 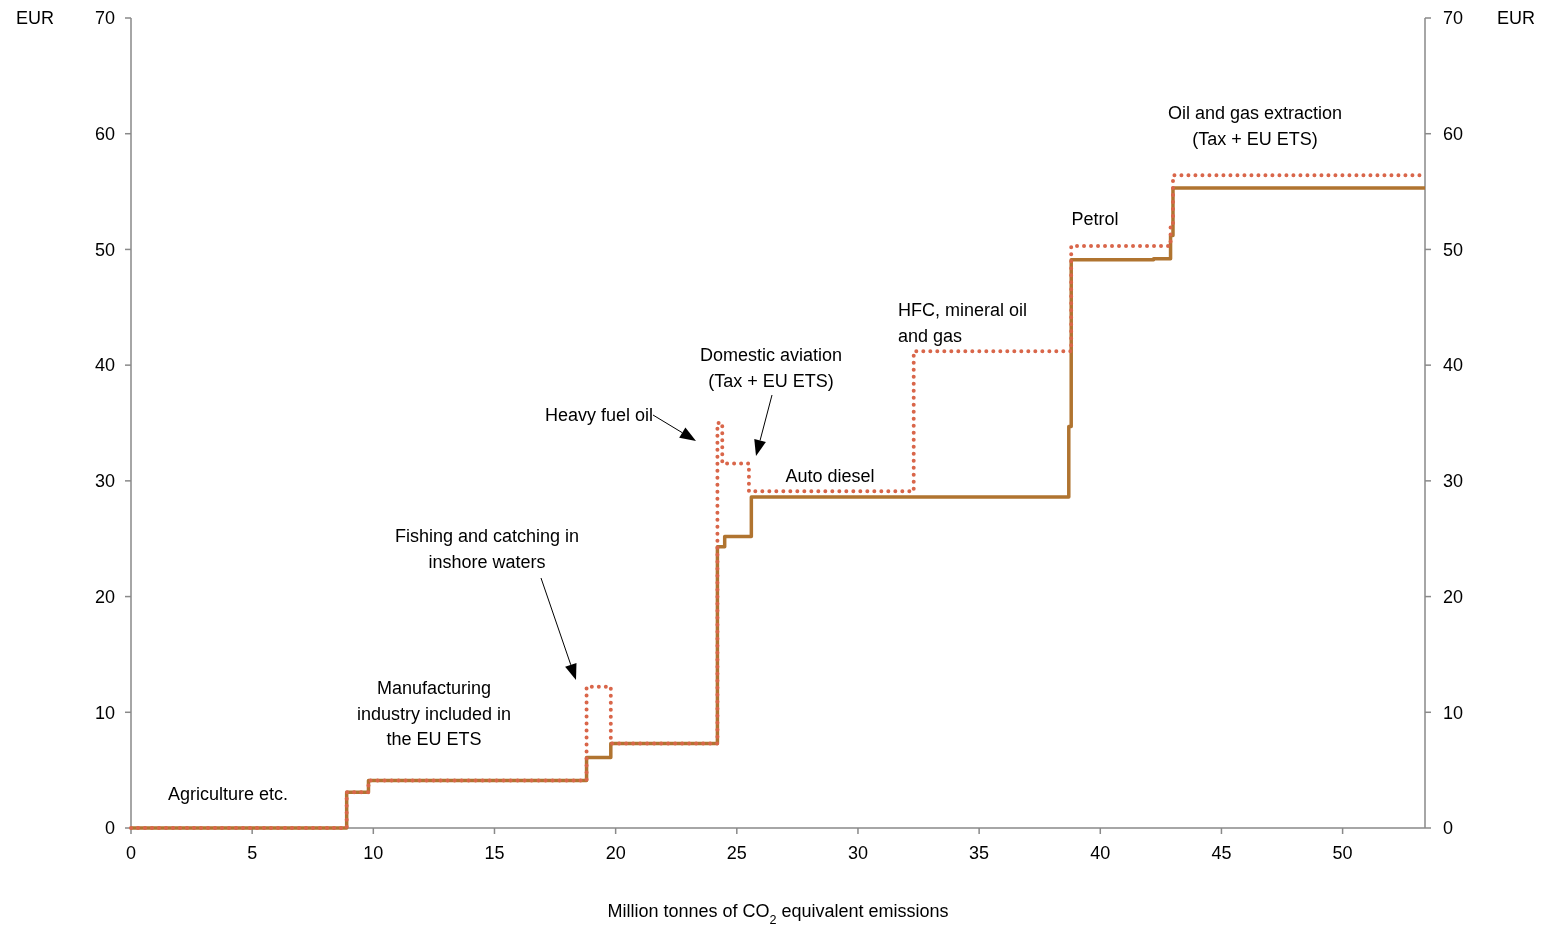 I want to click on x-tick-label: 10, so click(x=373, y=853).